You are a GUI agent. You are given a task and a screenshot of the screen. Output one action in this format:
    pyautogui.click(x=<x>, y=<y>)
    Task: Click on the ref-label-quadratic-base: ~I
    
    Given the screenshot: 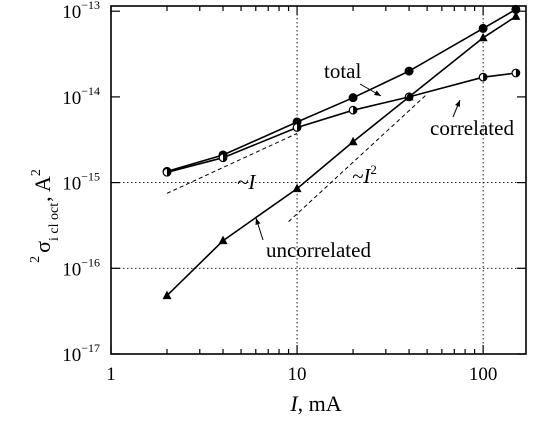 What is the action you would take?
    pyautogui.click(x=361, y=176)
    